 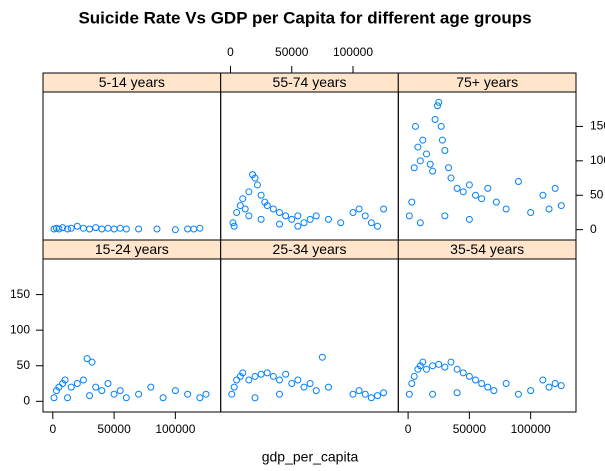 What do you see at coordinates (597, 160) in the screenshot?
I see `y-tick-label: 100` at bounding box center [597, 160].